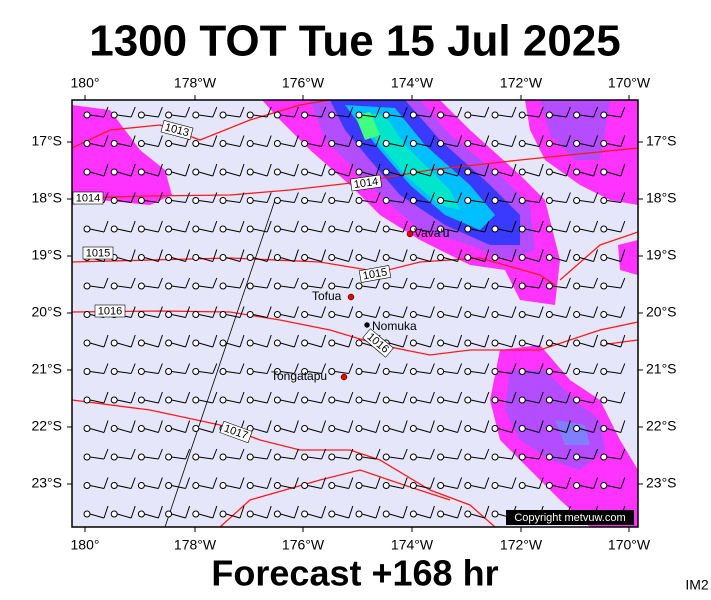 The image size is (711, 600). What do you see at coordinates (303, 545) in the screenshot?
I see `bottom-axis-label: 176°W` at bounding box center [303, 545].